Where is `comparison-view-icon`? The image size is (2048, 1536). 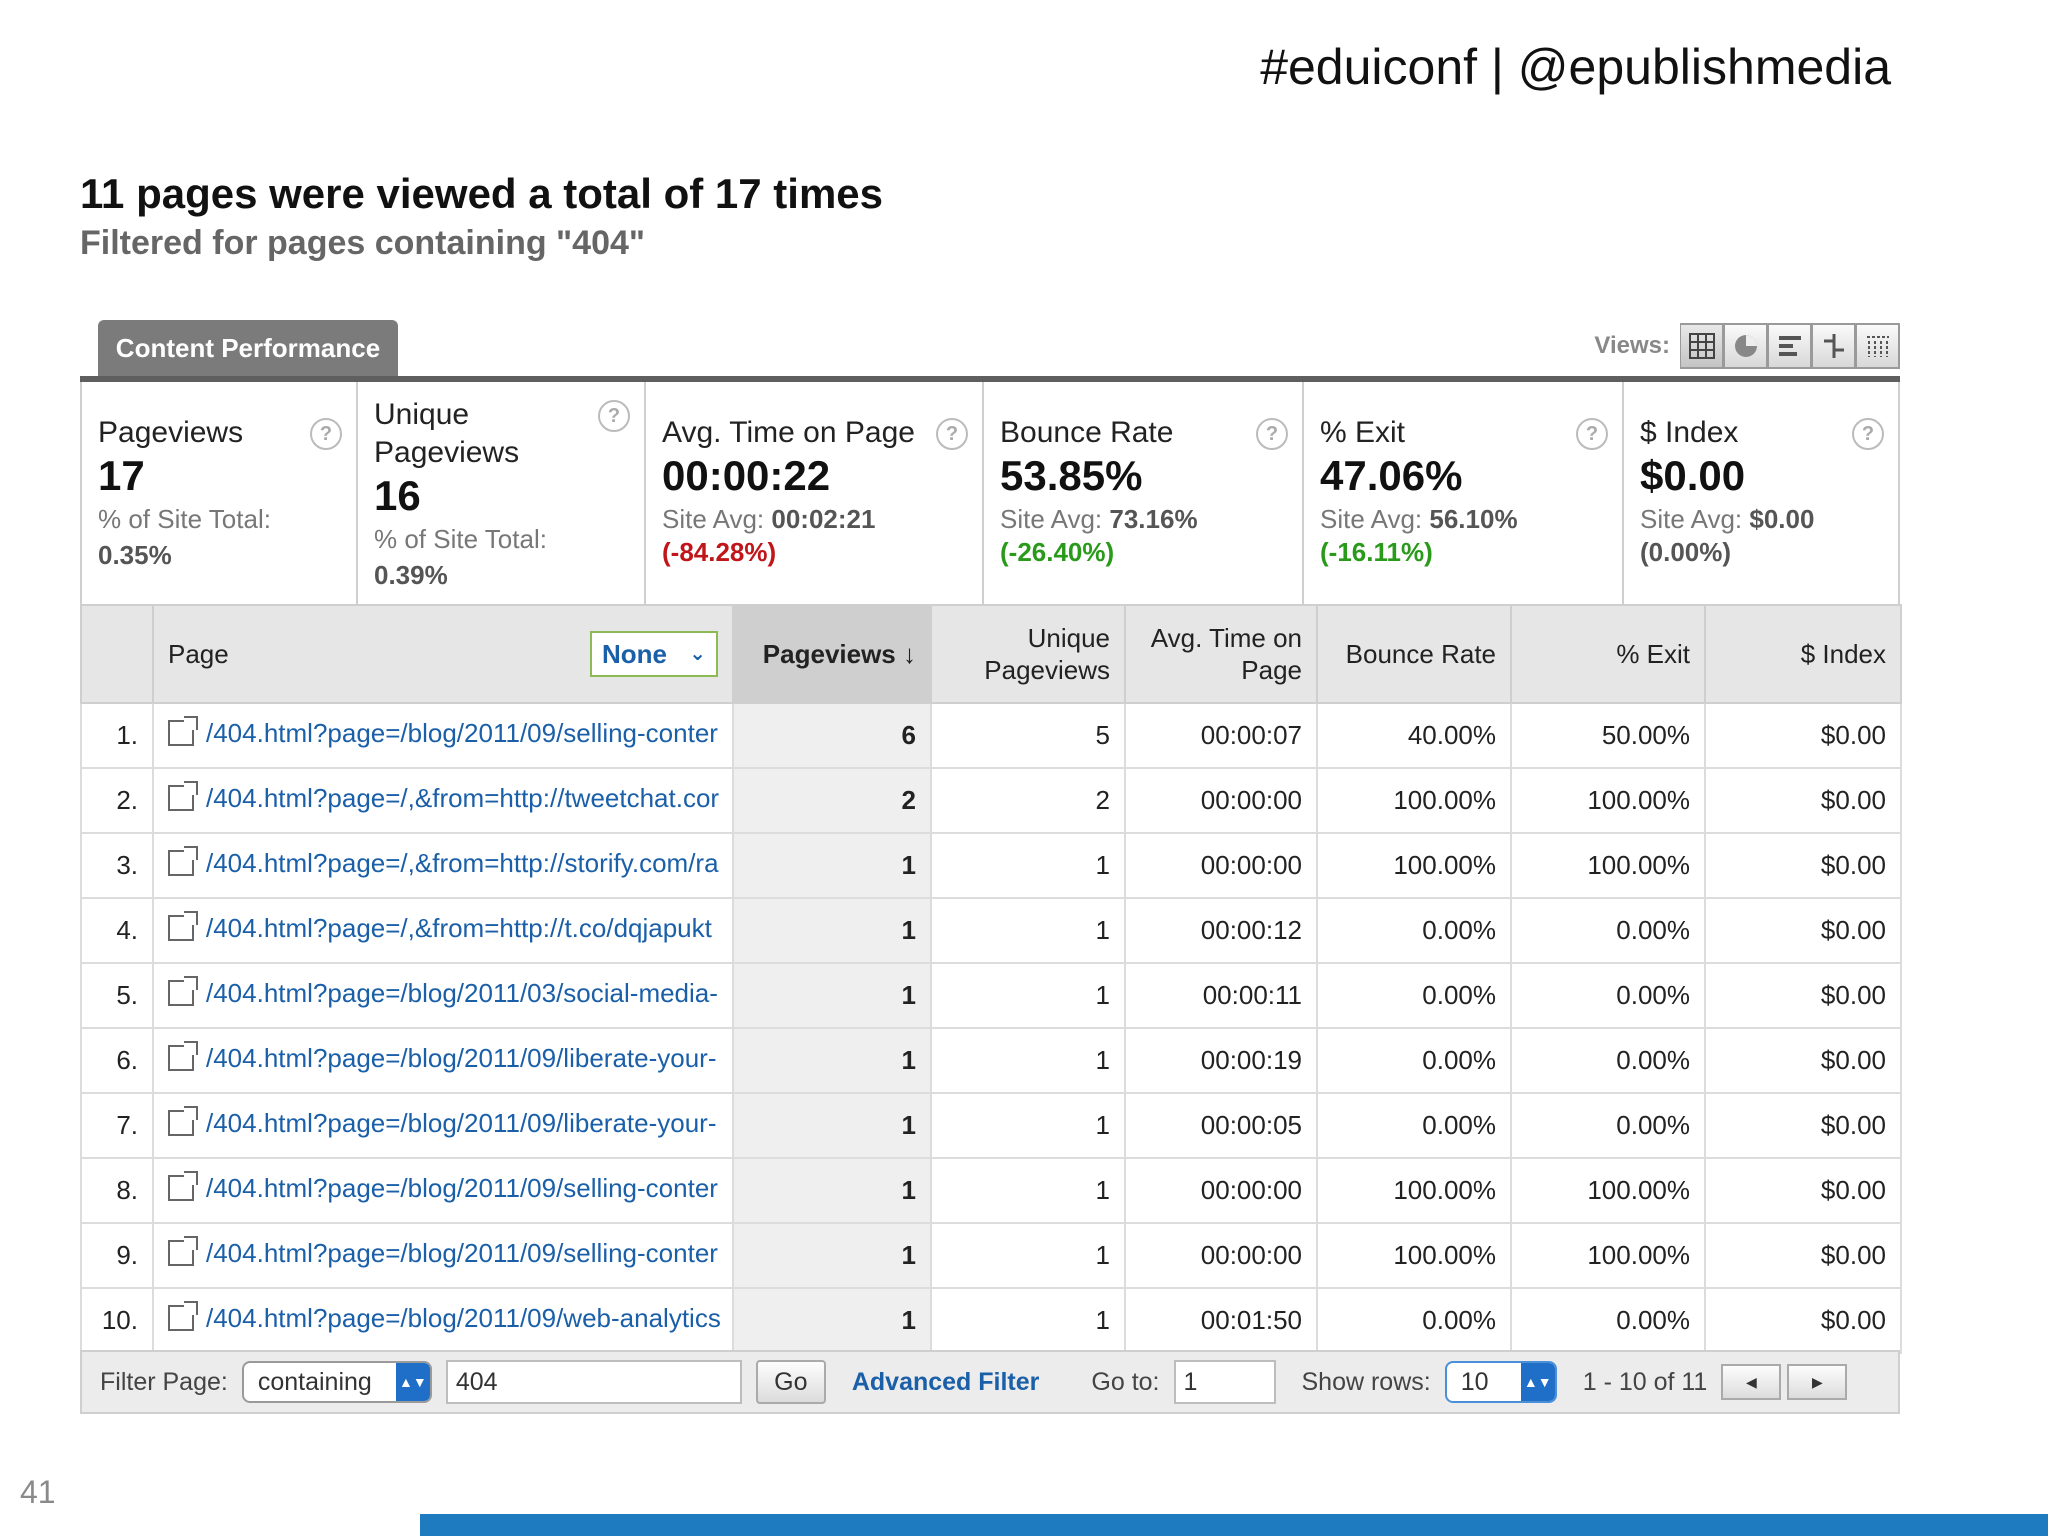
comparison-view-icon is located at coordinates (1834, 346).